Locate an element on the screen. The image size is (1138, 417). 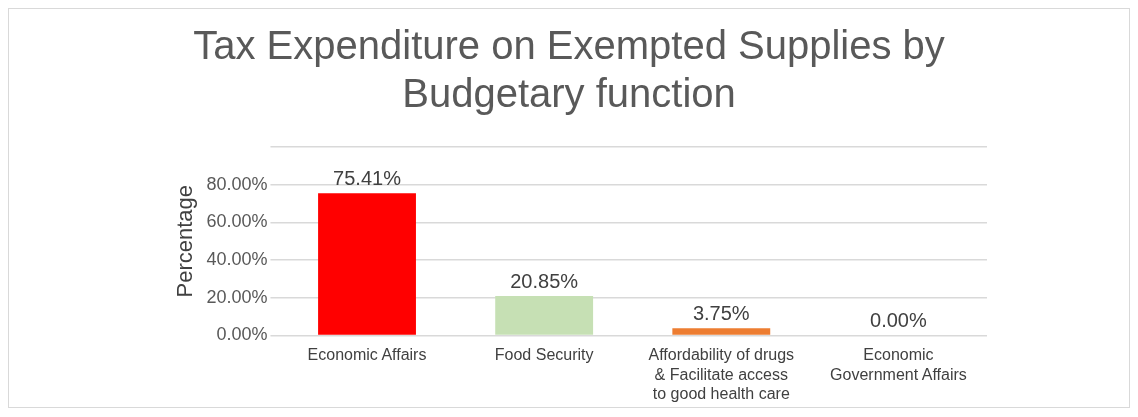
y-tick-label: 80.00% is located at coordinates (237, 183).